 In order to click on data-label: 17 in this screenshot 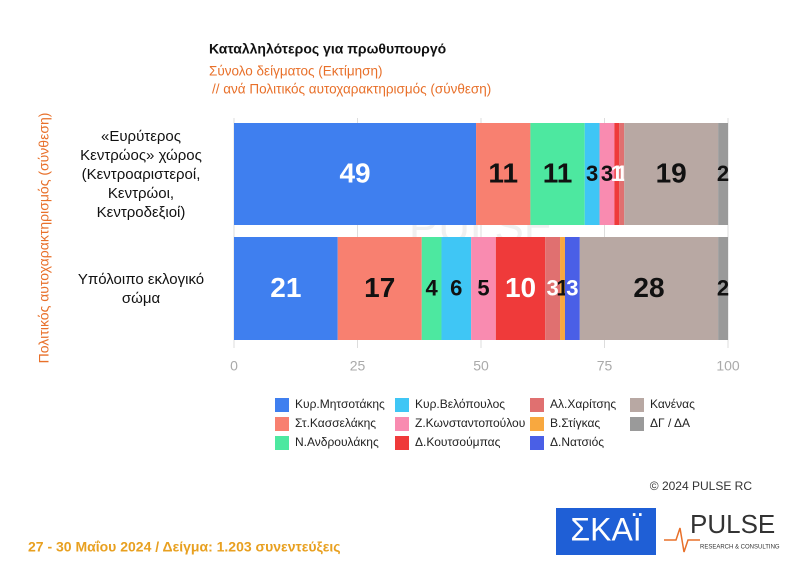, I will do `click(379, 287)`.